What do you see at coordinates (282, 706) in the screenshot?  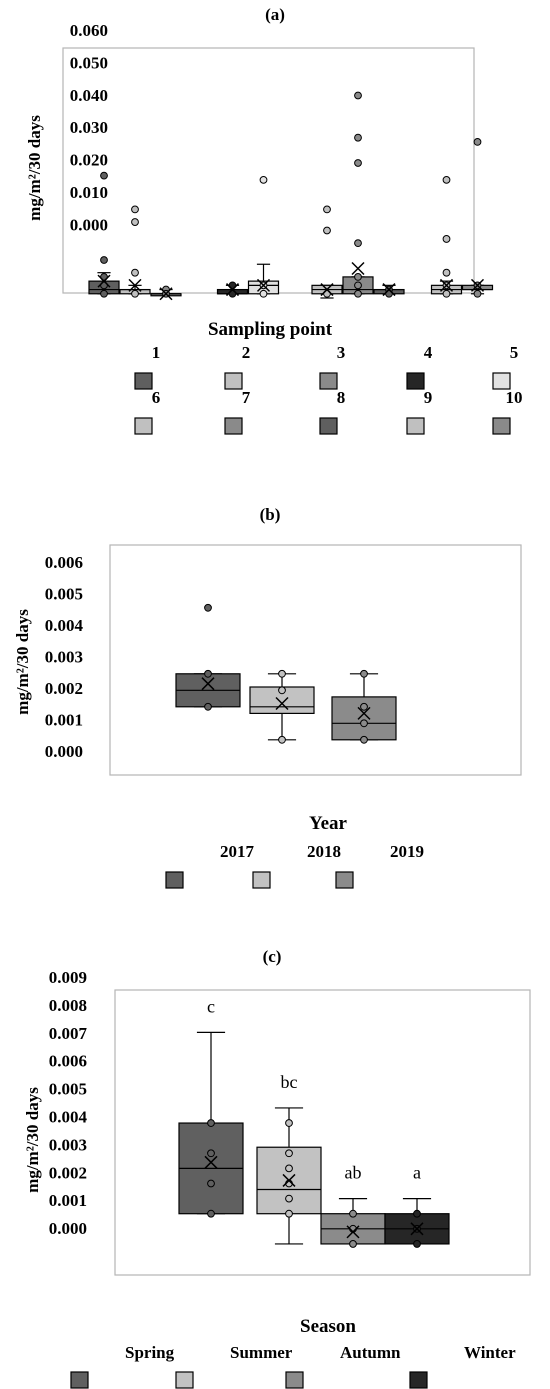 I see `box-2018` at bounding box center [282, 706].